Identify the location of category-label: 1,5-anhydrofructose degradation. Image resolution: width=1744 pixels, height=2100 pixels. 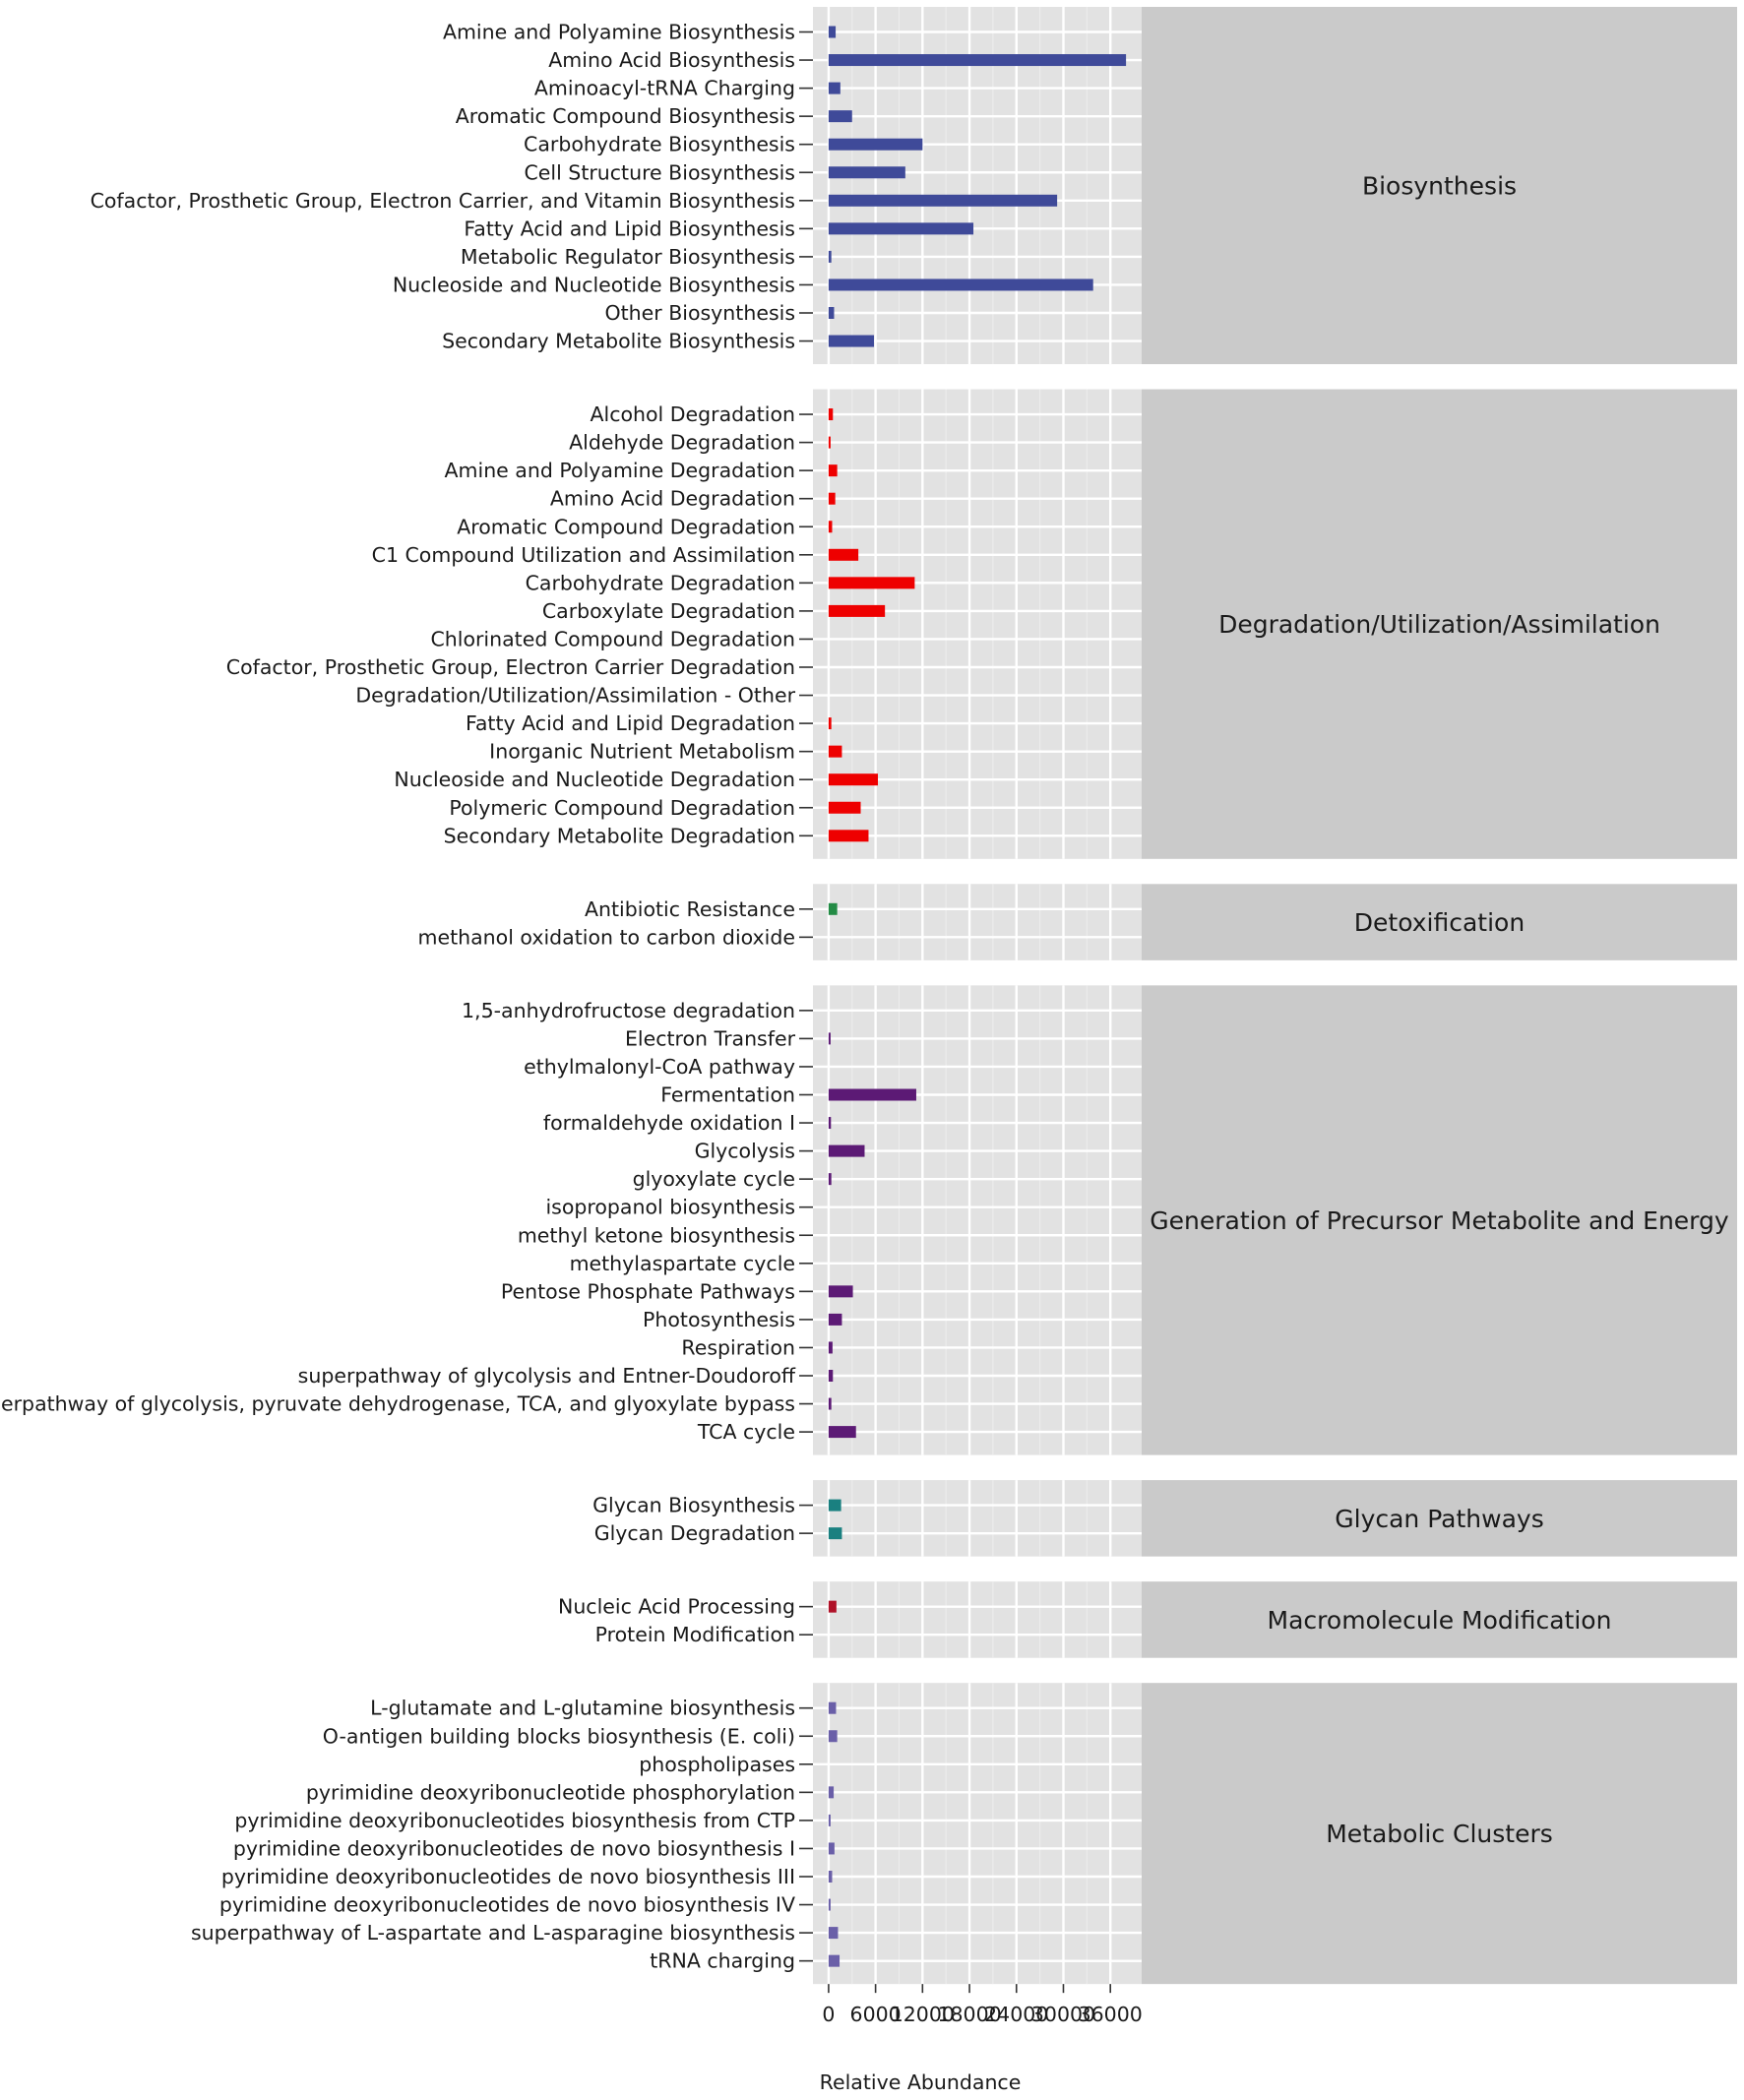
(628, 1010).